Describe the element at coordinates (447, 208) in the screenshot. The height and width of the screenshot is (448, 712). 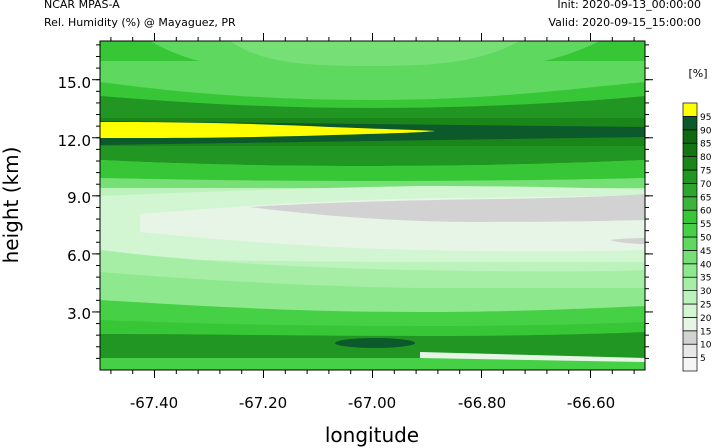
I see `grey-dry-region` at that location.